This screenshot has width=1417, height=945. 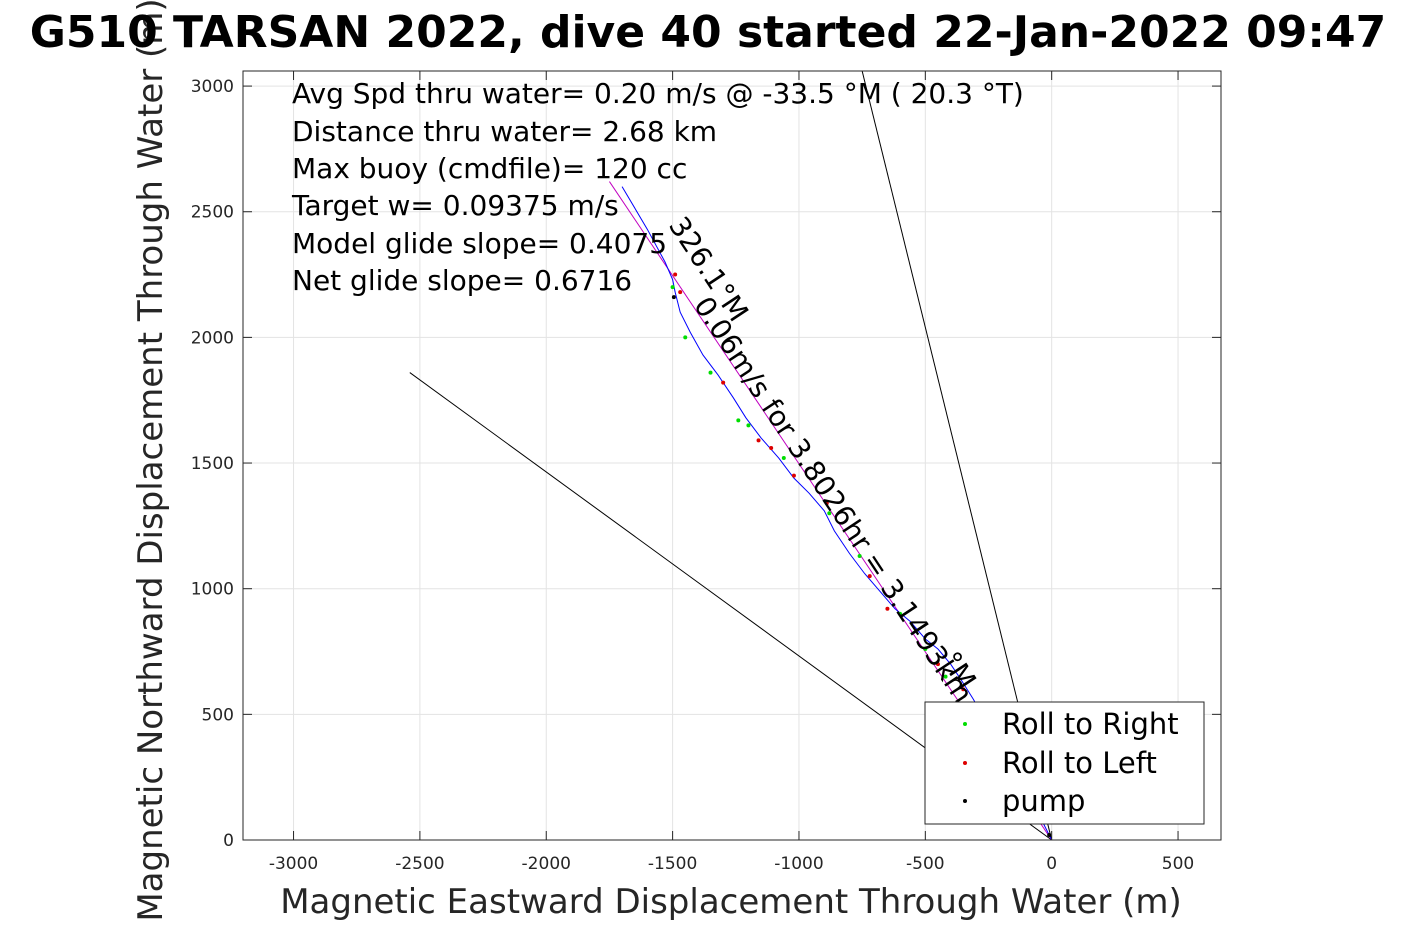 What do you see at coordinates (228, 841) in the screenshot?
I see `y-tick-label: 0` at bounding box center [228, 841].